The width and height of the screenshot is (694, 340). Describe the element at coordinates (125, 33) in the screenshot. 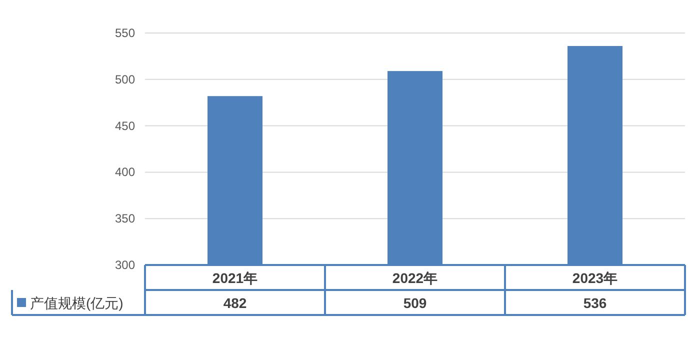

I see `y-tick-label: 550` at that location.